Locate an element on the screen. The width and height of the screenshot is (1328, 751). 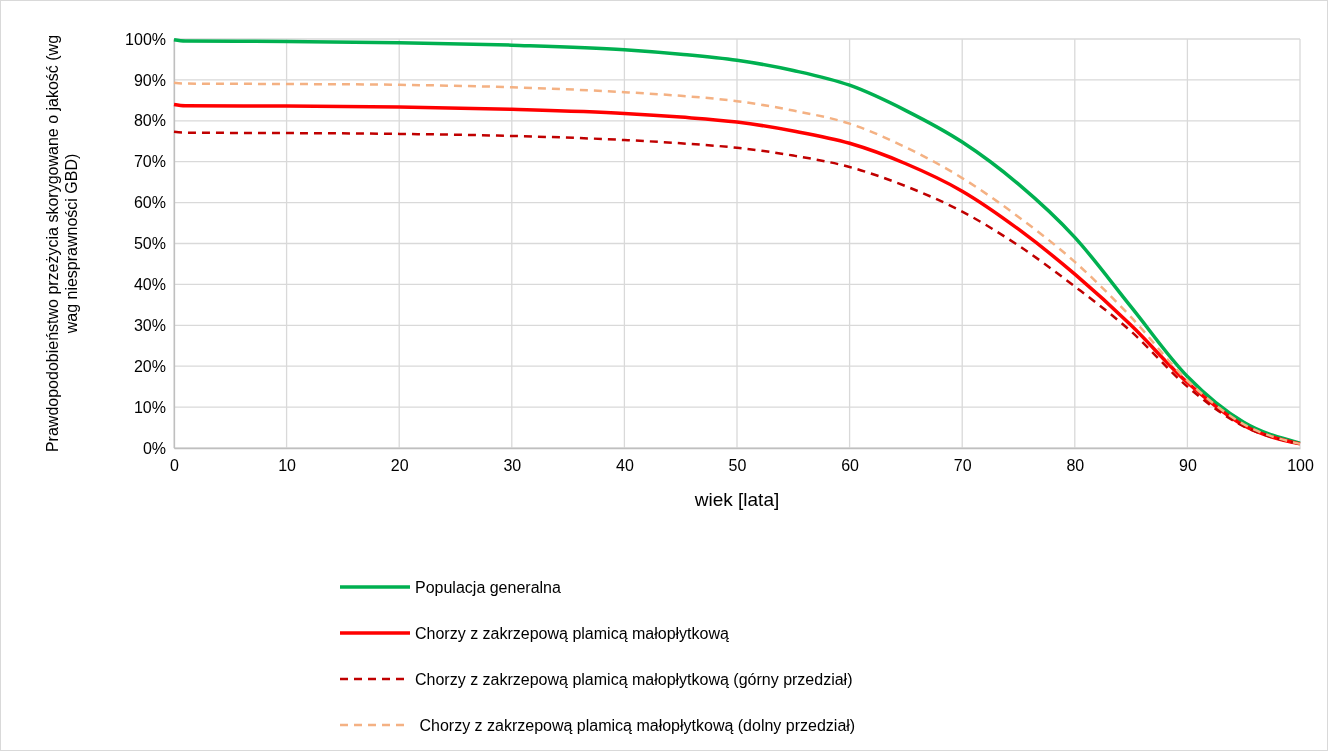
legend-label: Chorzy z zakrzepową plamicą małopłytkową (dolny przedział) is located at coordinates (635, 725).